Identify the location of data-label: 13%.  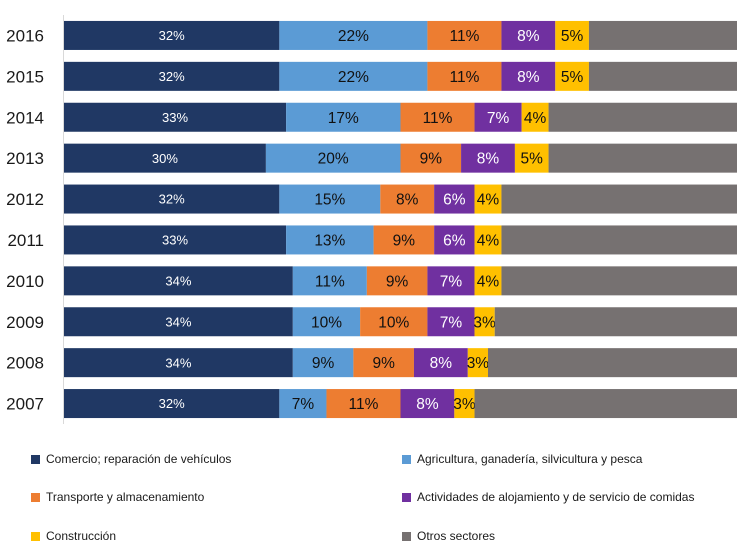
(329, 241).